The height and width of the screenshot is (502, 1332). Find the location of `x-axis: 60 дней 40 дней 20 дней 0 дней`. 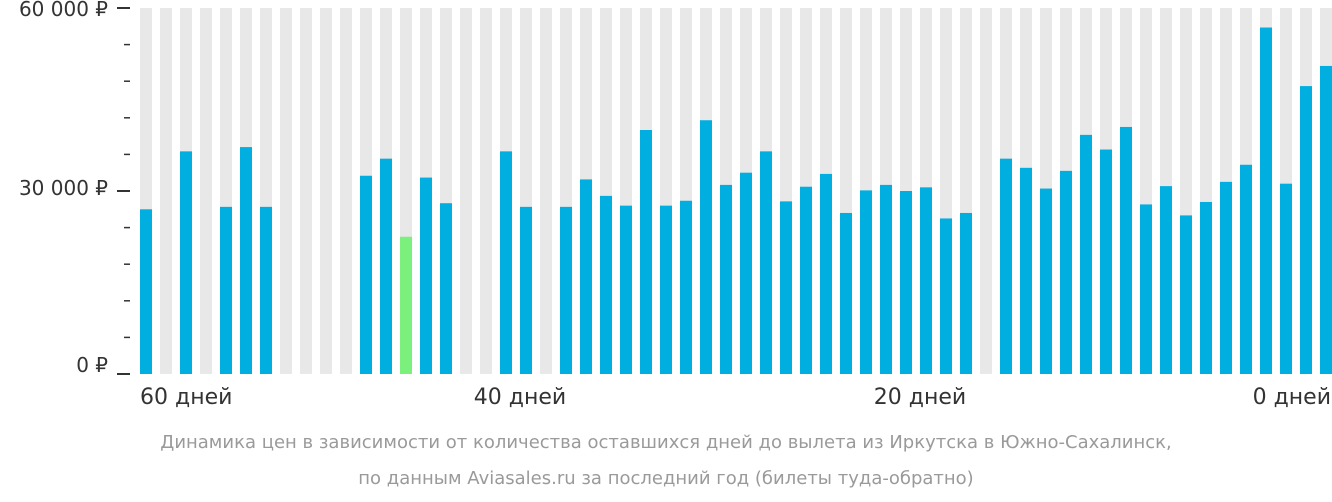

x-axis: 60 дней 40 дней 20 дней 0 дней is located at coordinates (735, 397).